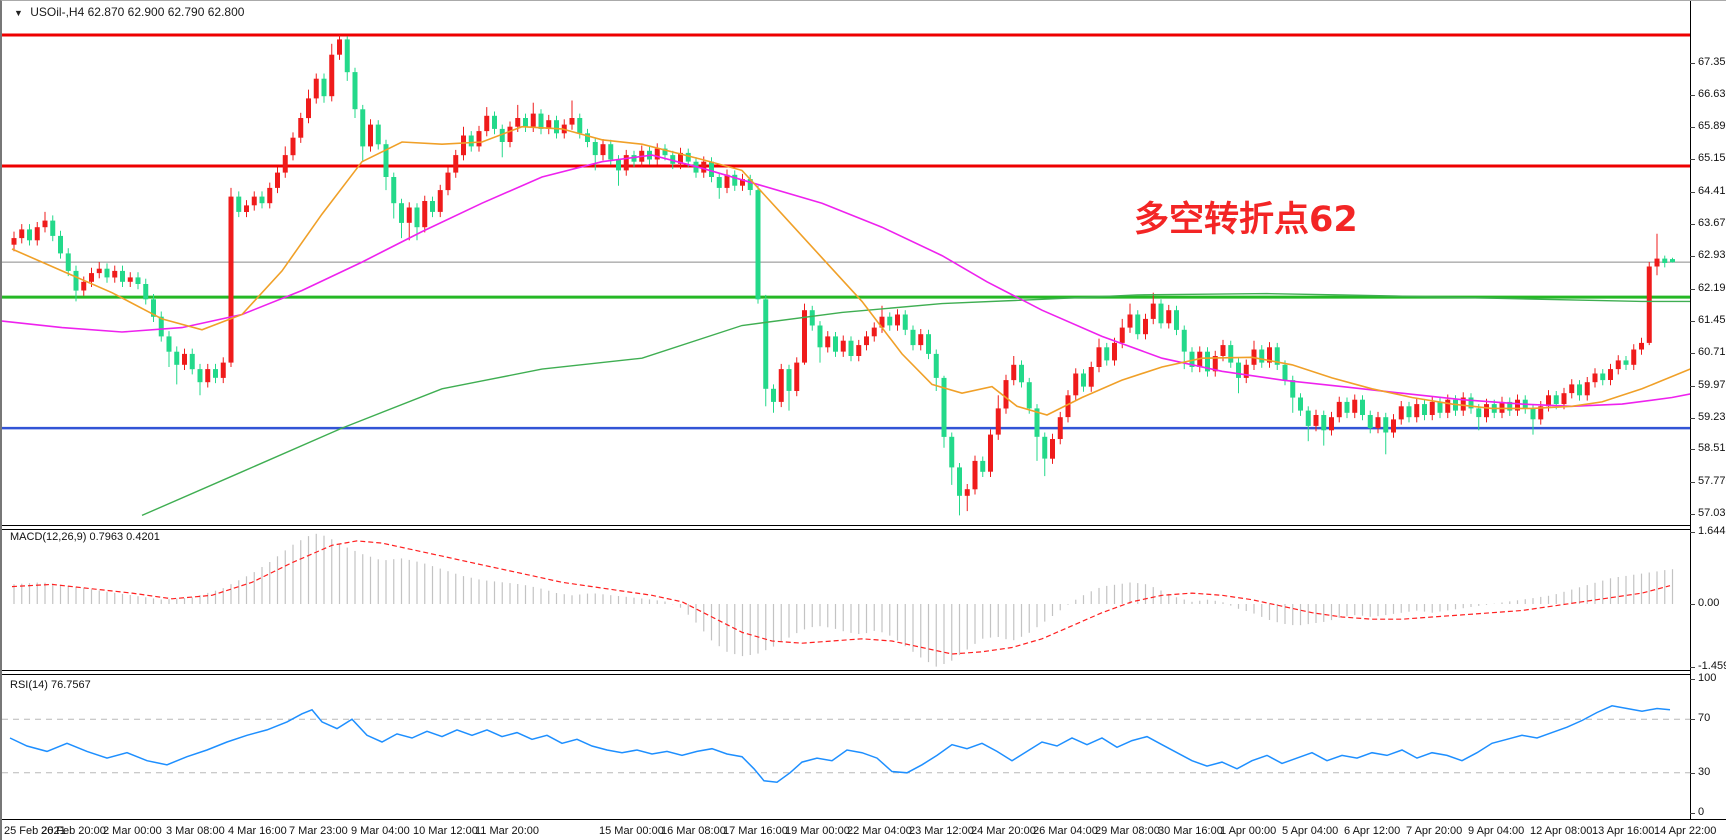 Image resolution: width=1726 pixels, height=840 pixels. I want to click on time-tick-label: 6 Apr 12:00, so click(1372, 831).